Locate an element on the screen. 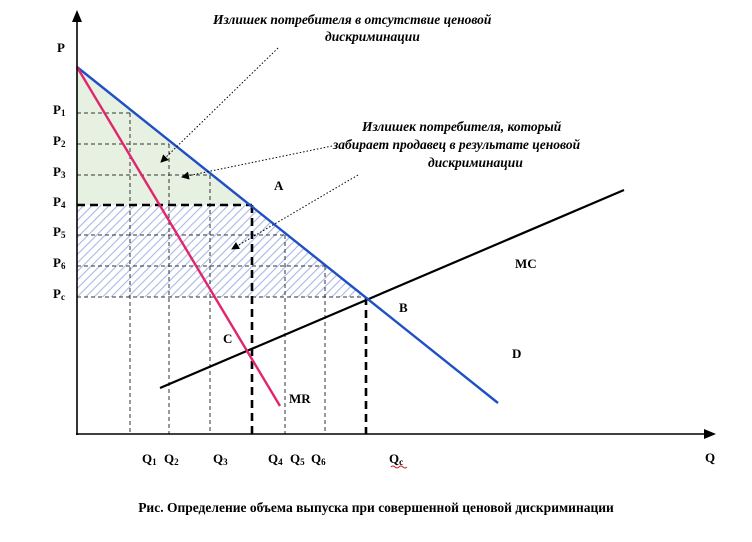 This screenshot has height=542, width=752. region-label-b: B is located at coordinates (403, 307).